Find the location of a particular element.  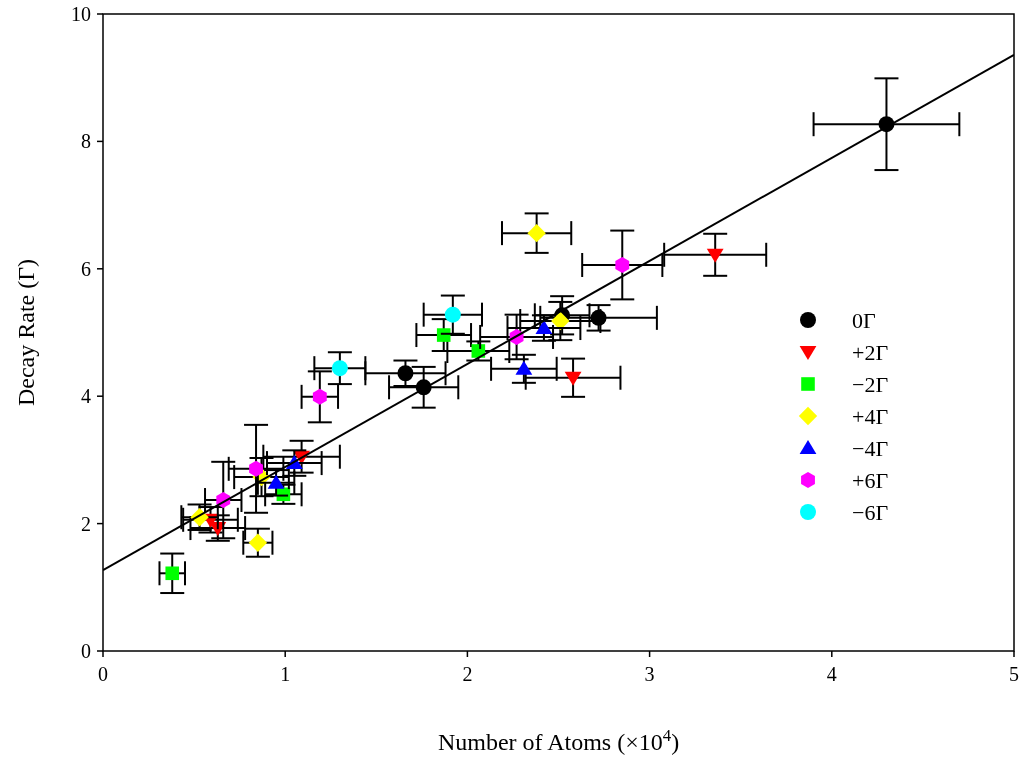

legend-label: −4Γ is located at coordinates (870, 448).